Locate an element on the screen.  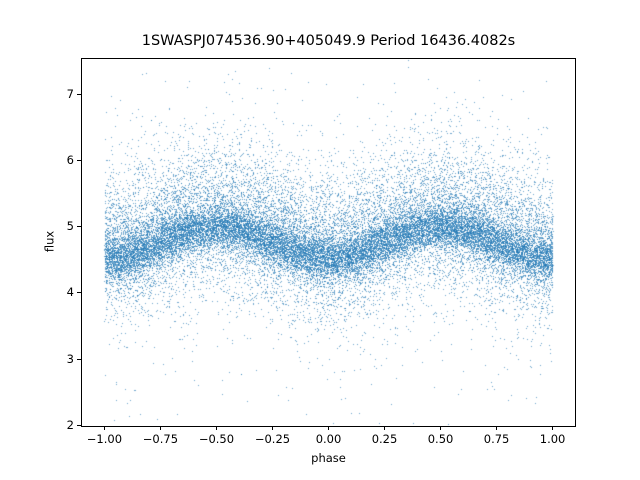
y-tick-label: 6 is located at coordinates (70, 159).